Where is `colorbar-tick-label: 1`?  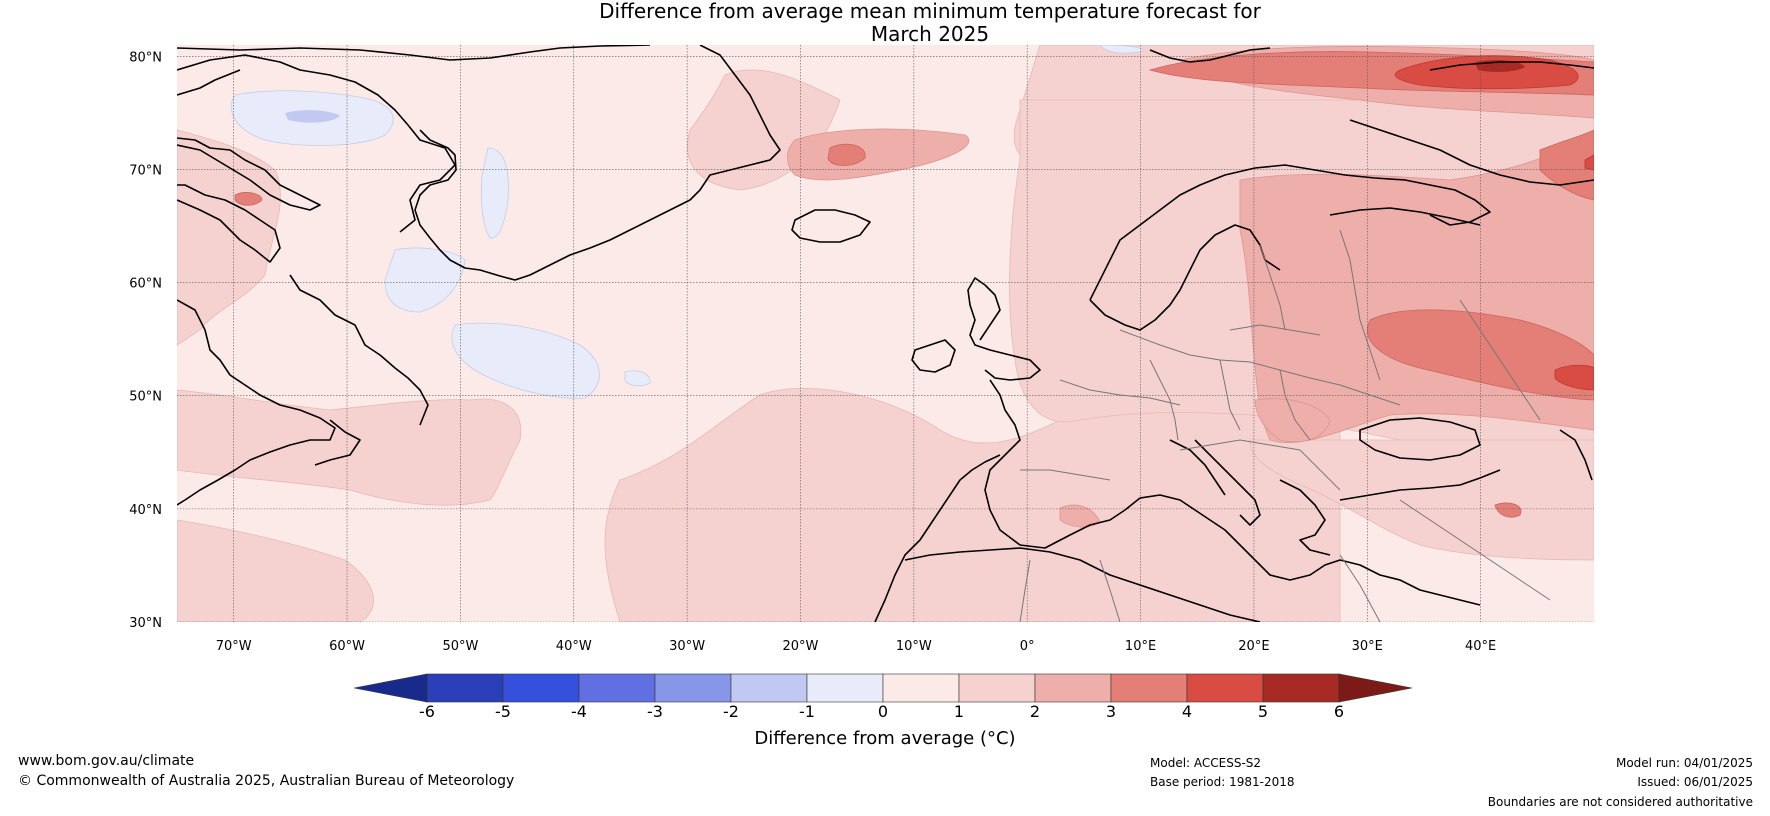
colorbar-tick-label: 1 is located at coordinates (959, 711).